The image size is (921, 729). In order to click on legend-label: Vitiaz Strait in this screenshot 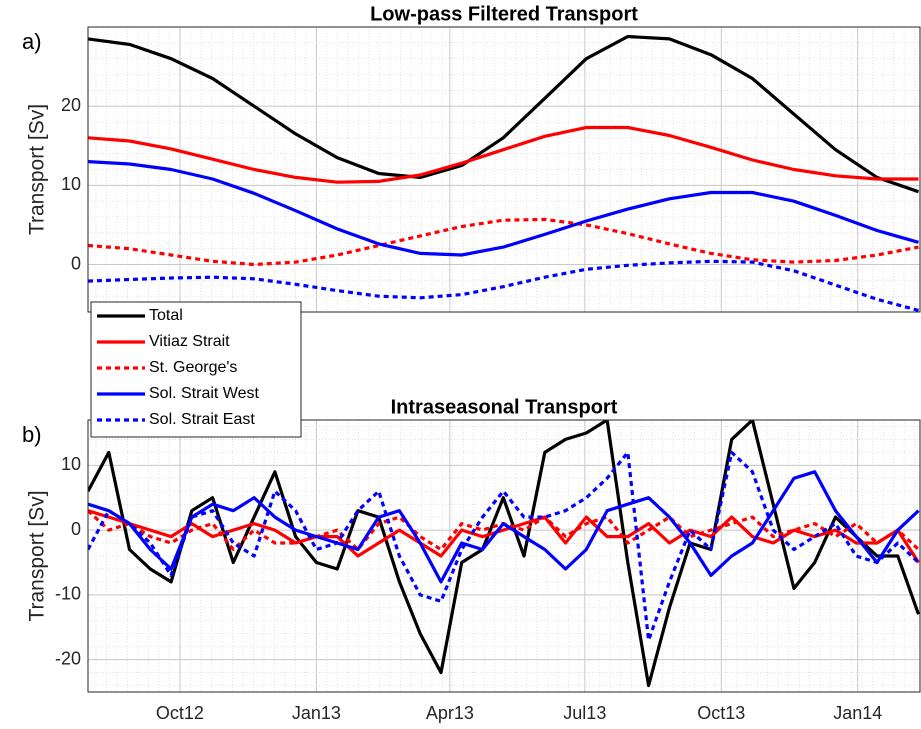, I will do `click(189, 341)`.